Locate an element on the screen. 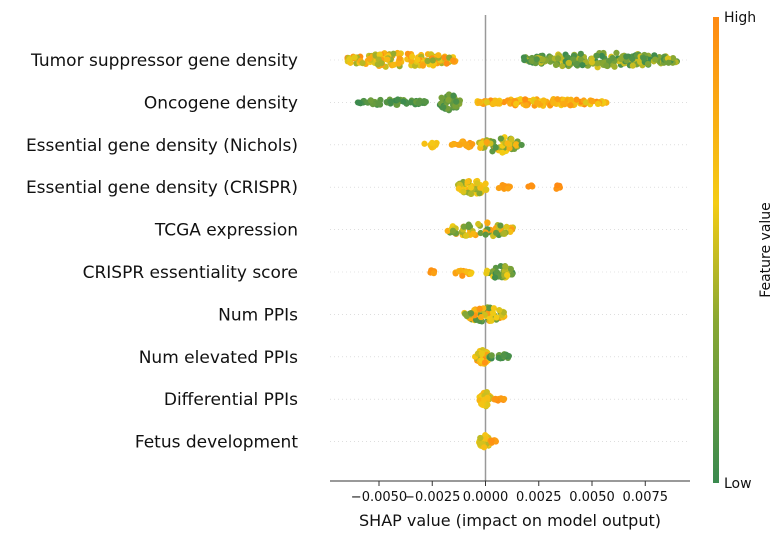 This screenshot has height=540, width=783. x-ticks: −0.0050−0.0025 0.0000 0.0025 0.0050 0.0075 is located at coordinates (509, 493).